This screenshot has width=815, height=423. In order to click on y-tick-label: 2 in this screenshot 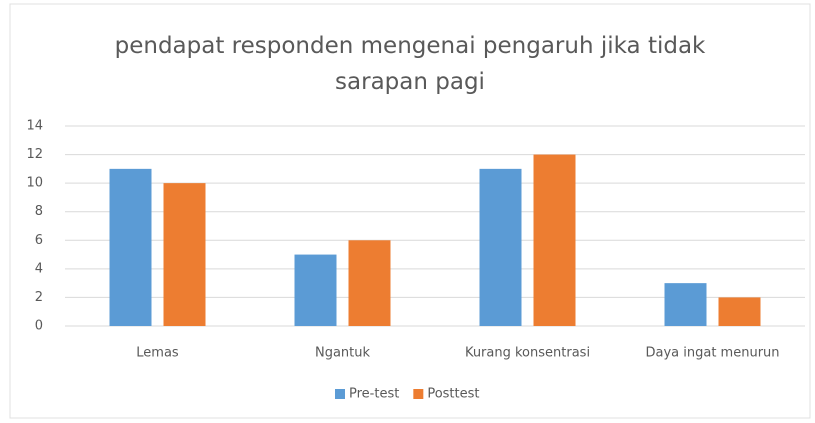, I will do `click(39, 297)`.